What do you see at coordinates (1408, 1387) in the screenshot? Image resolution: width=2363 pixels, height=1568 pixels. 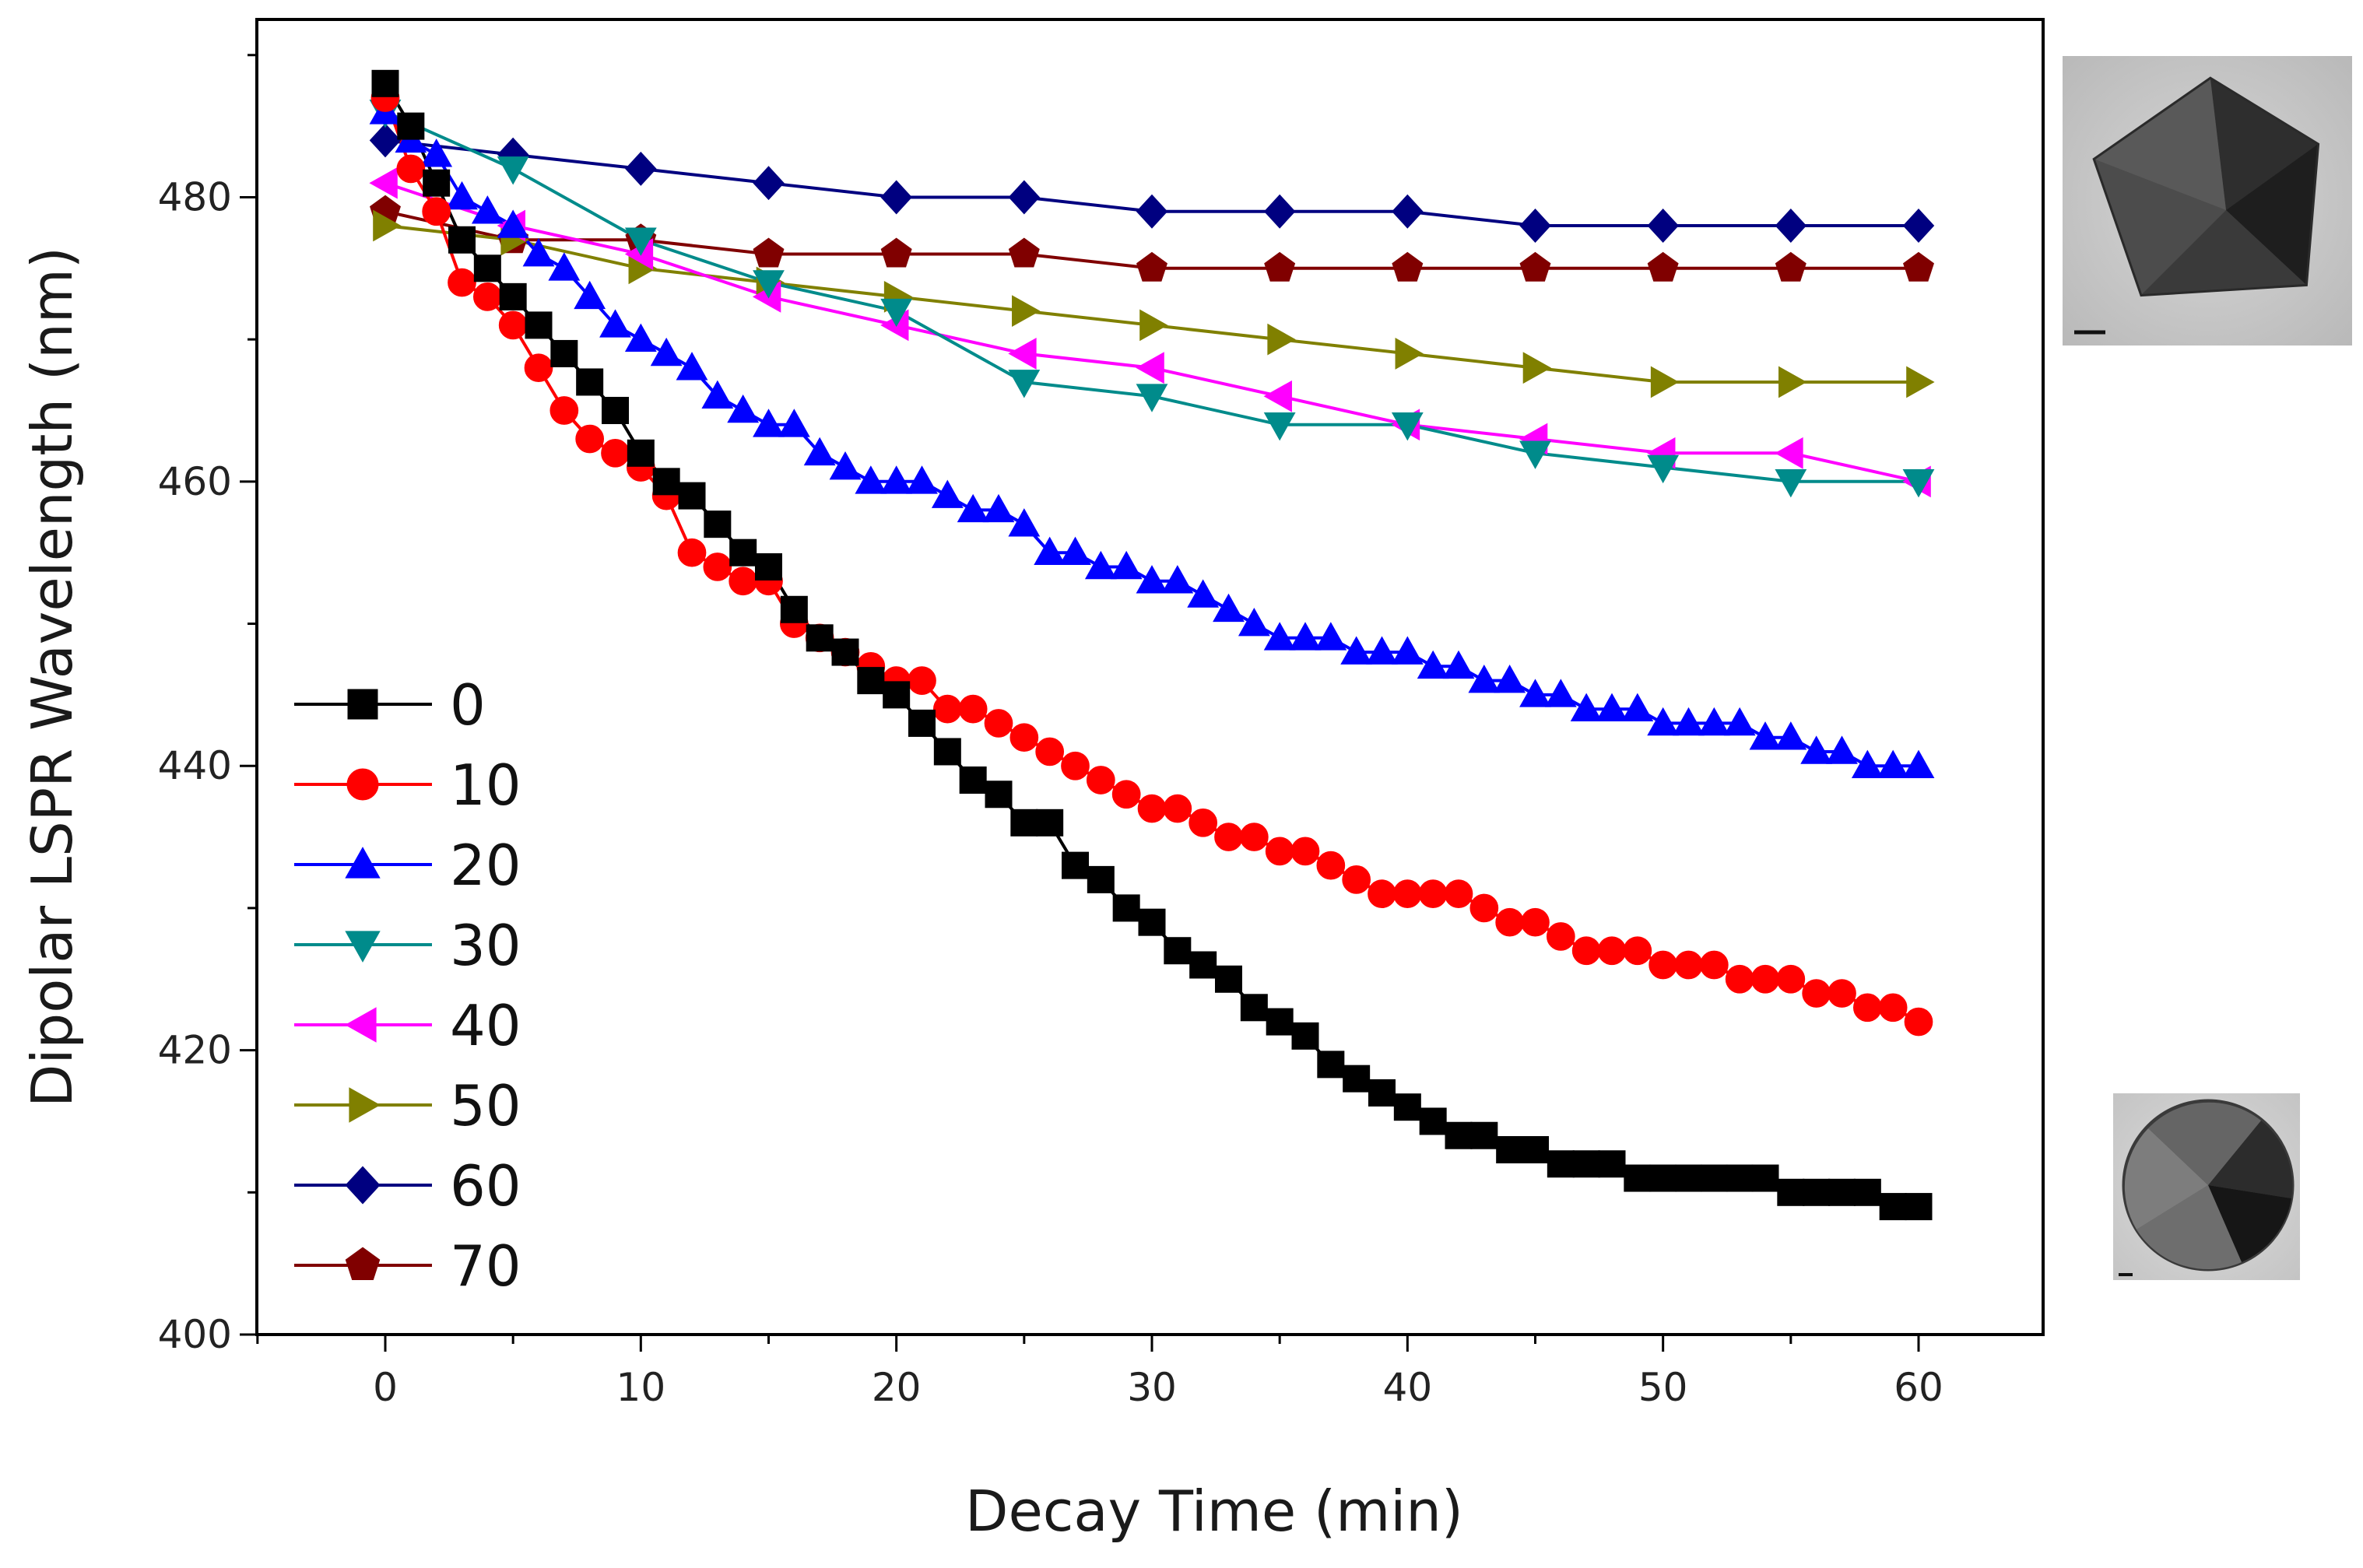 I see `x-tick-label: 40` at bounding box center [1408, 1387].